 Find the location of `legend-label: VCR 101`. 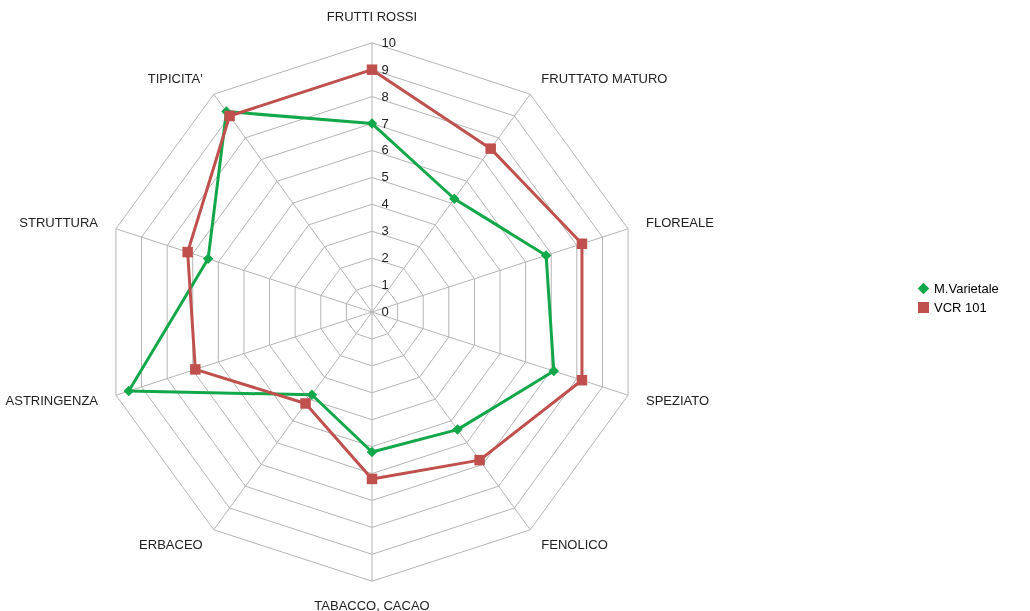

legend-label: VCR 101 is located at coordinates (960, 307).